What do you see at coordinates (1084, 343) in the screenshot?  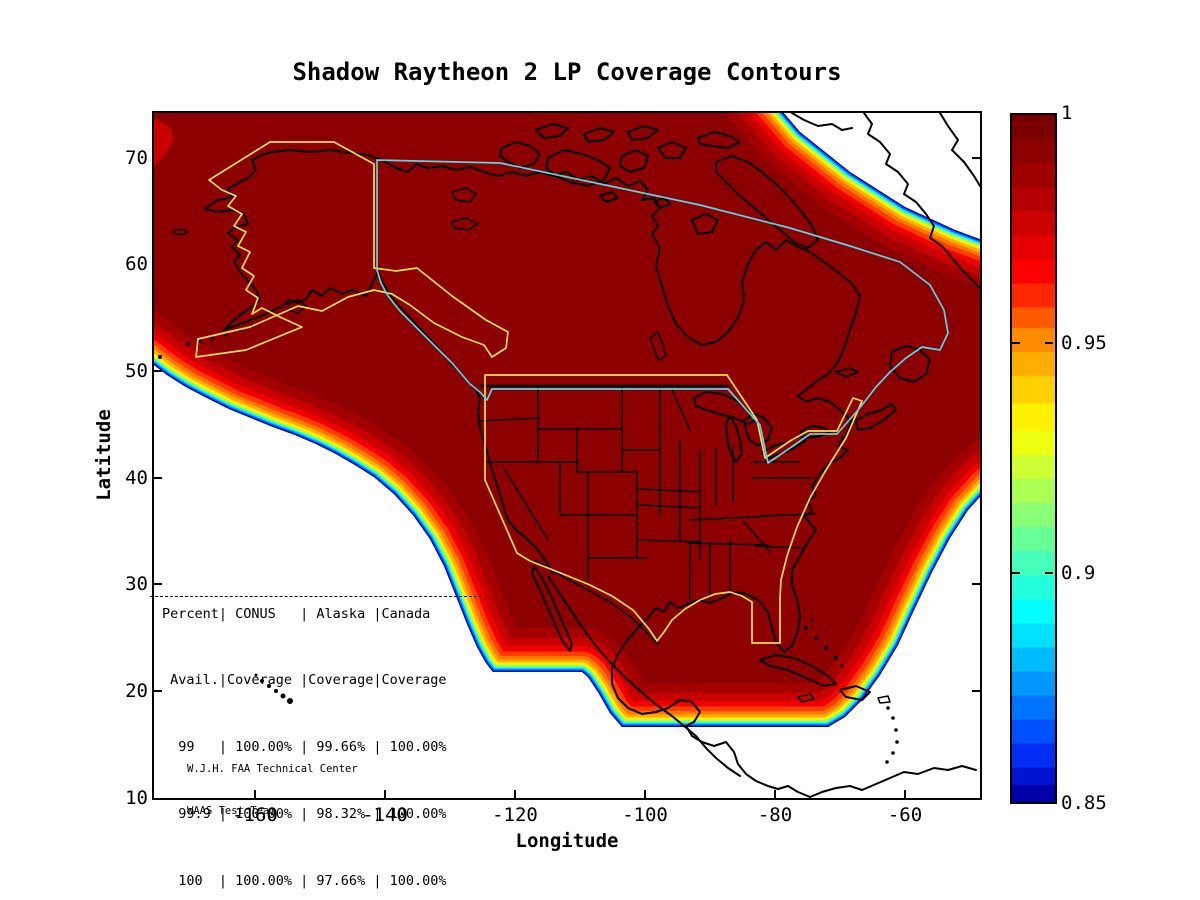 I see `colorbar-label-095: 0.95` at bounding box center [1084, 343].